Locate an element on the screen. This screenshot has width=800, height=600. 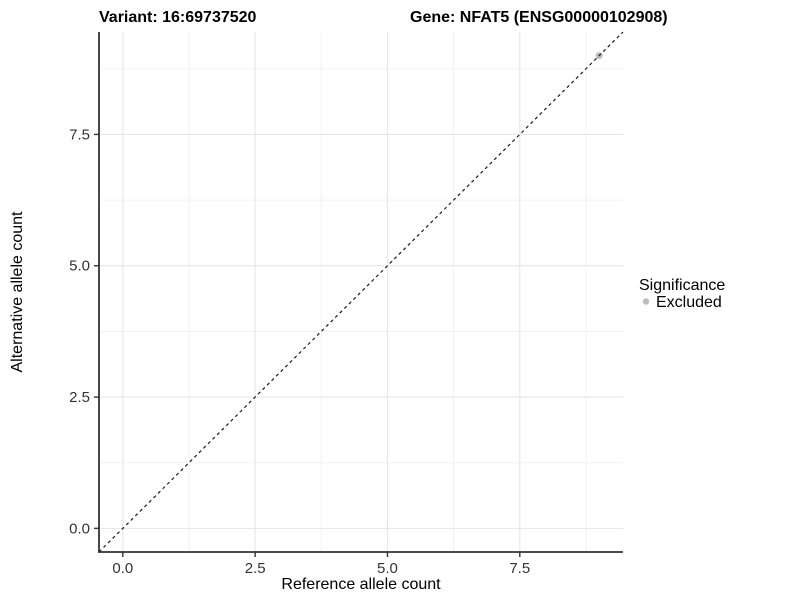
plot-title-variant: Variant: 16:69737520 is located at coordinates (178, 17).